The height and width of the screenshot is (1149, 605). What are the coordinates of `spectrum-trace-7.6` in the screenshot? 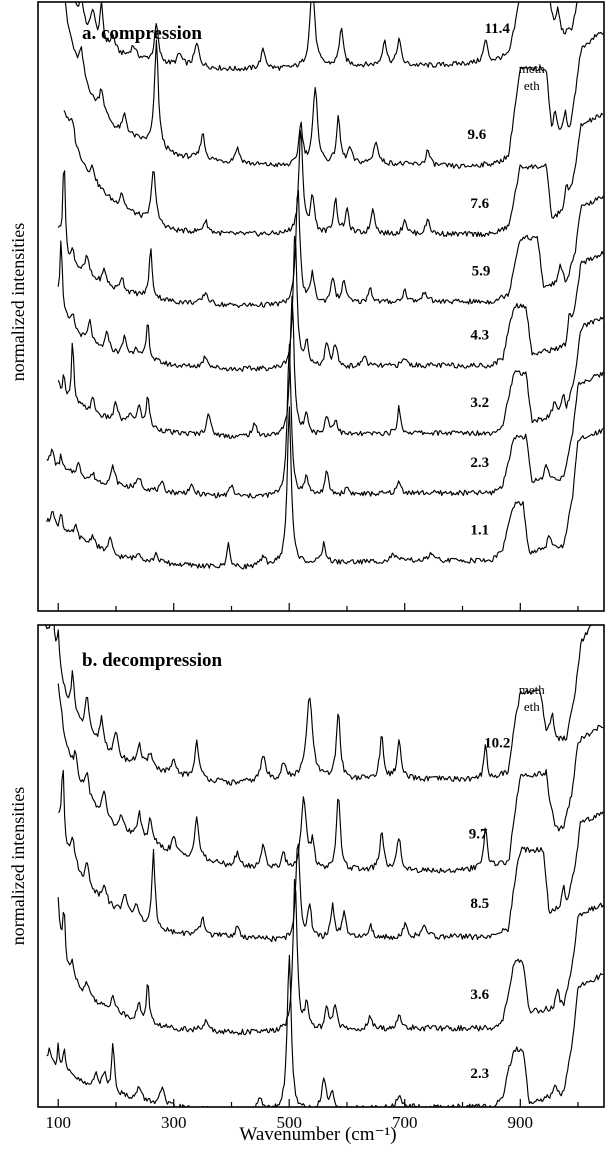 It's located at (333, 174).